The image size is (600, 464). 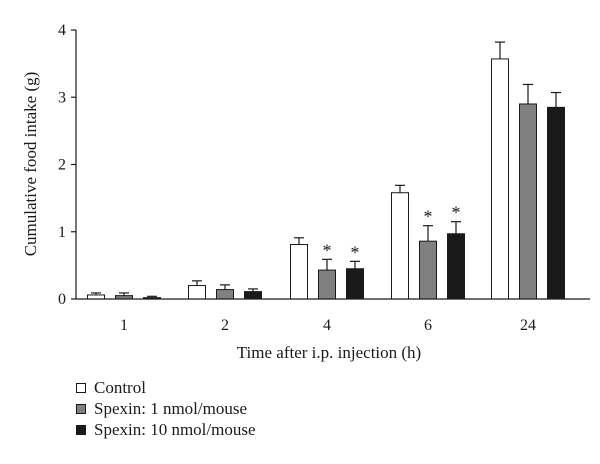 I want to click on legend-item-spexin-10: Spexin: 10 nmol/mouse, so click(x=166, y=429).